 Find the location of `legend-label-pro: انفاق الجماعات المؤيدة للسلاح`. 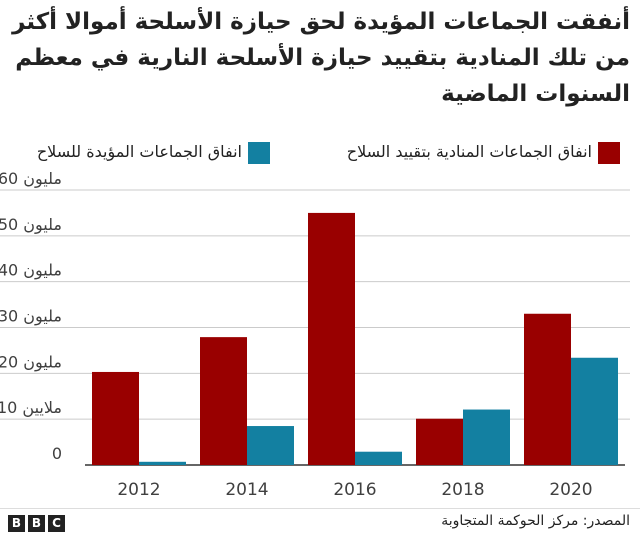

legend-label-pro: انفاق الجماعات المؤيدة للسلاح is located at coordinates (139, 151).